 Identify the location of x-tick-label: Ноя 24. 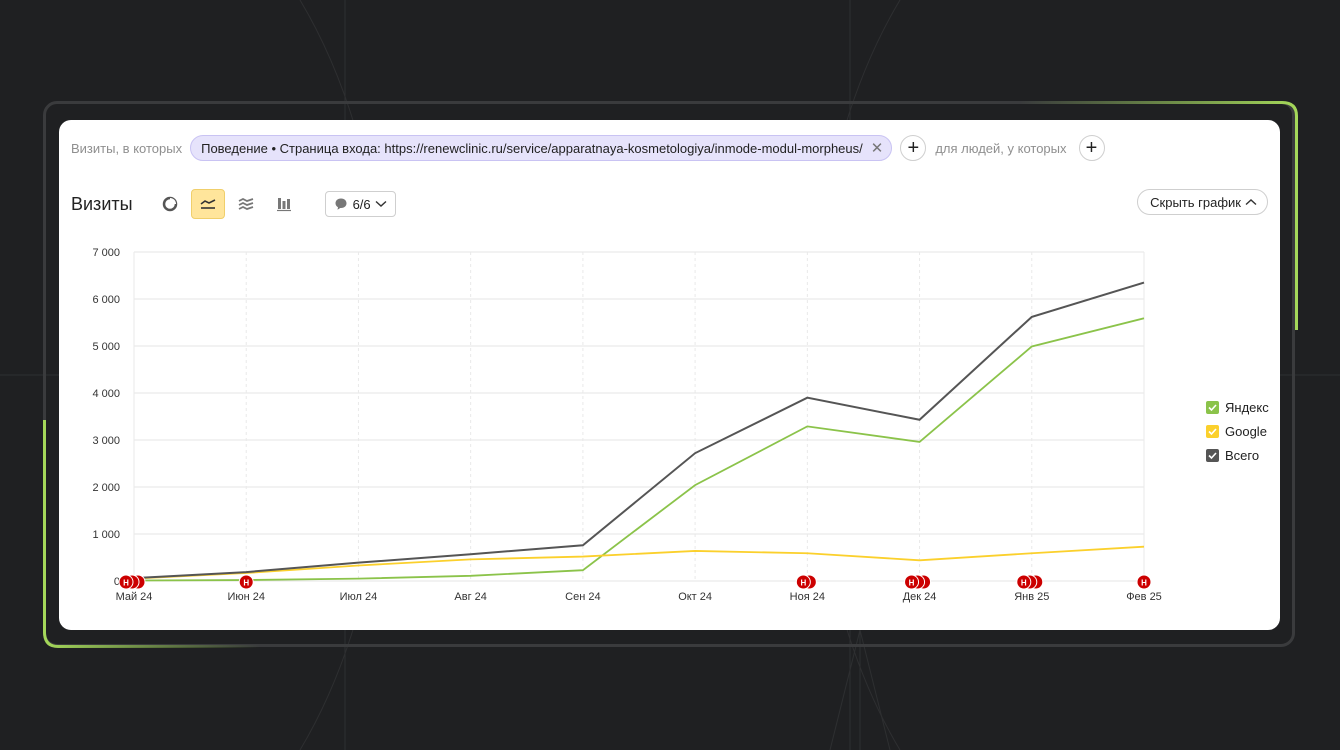
(807, 597).